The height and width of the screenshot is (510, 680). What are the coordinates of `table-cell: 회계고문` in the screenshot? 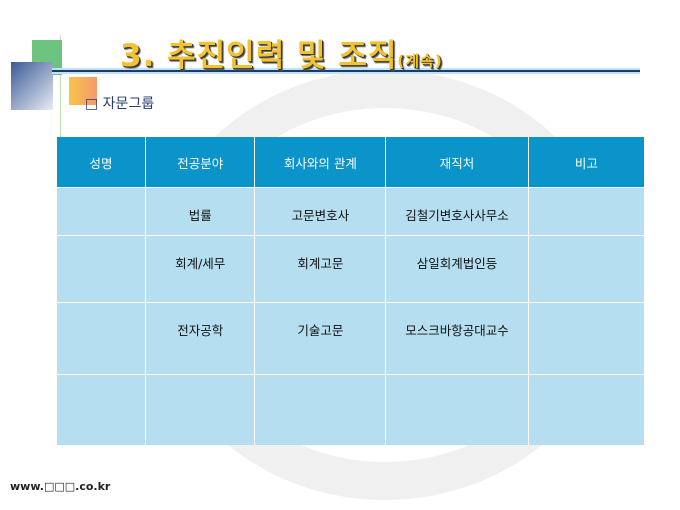 It's located at (320, 269).